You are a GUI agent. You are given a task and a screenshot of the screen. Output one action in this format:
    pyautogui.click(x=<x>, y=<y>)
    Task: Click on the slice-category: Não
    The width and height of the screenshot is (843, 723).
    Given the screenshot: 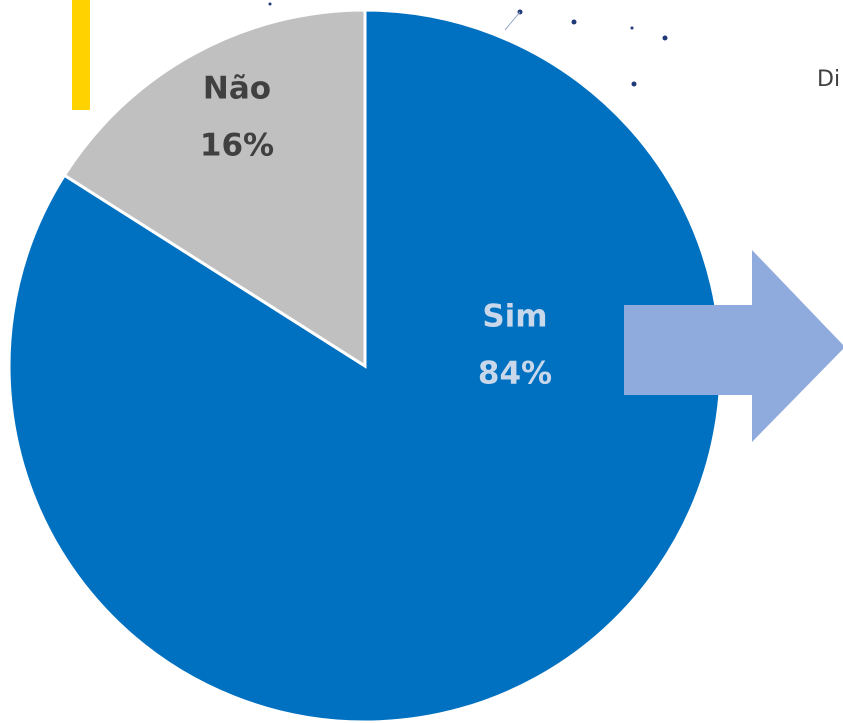 What is the action you would take?
    pyautogui.click(x=237, y=89)
    